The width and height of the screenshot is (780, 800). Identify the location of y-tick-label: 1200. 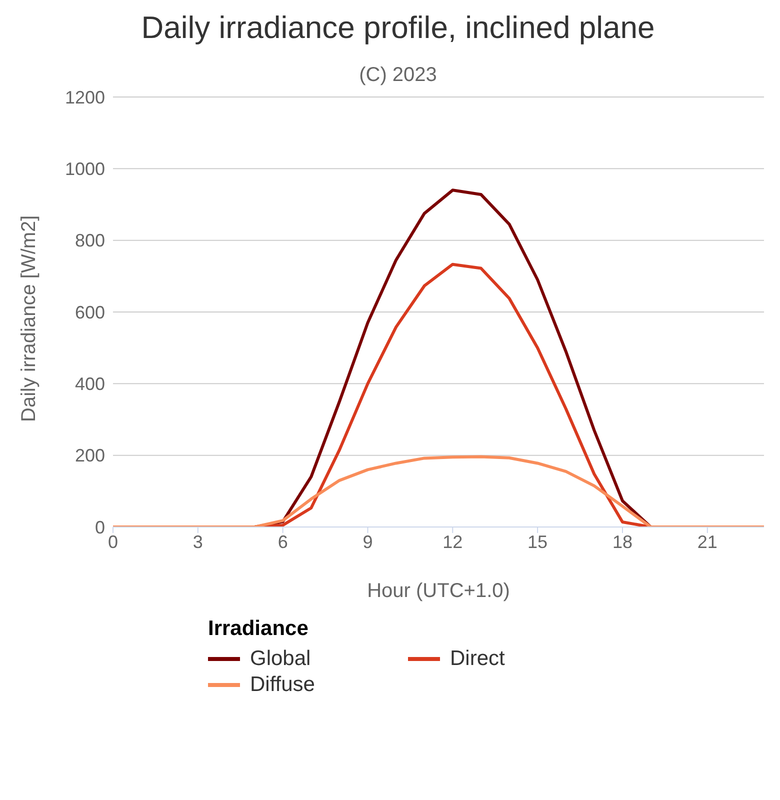
(84, 97).